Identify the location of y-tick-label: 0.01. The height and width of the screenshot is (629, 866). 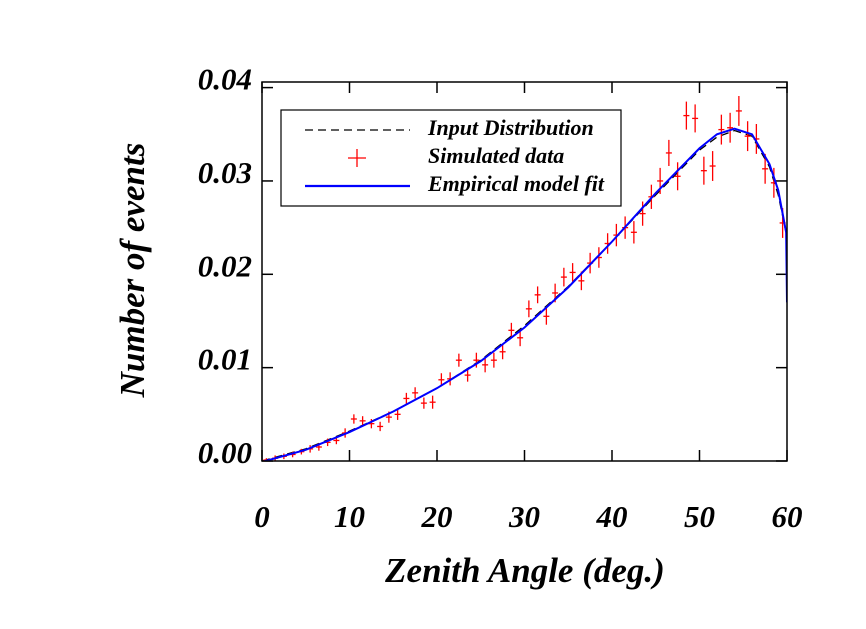
(225, 359).